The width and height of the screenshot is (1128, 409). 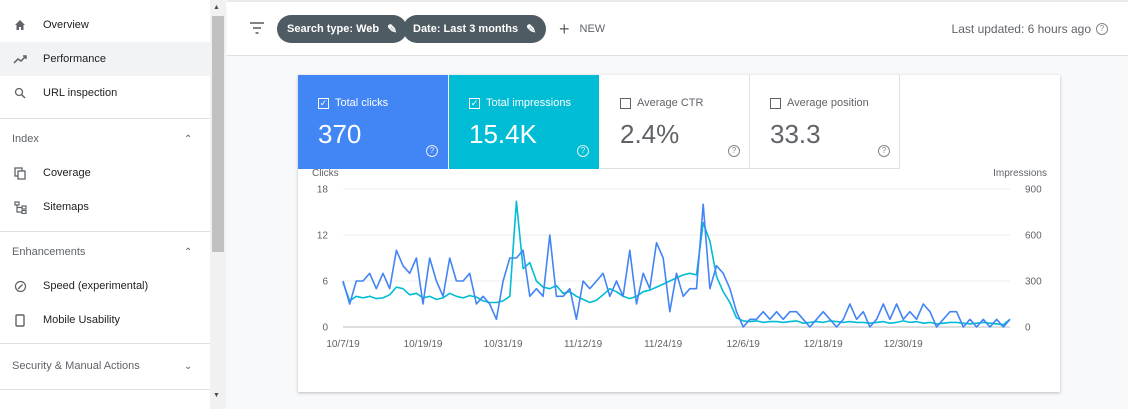 What do you see at coordinates (528, 103) in the screenshot?
I see `metric-label: Total impressions` at bounding box center [528, 103].